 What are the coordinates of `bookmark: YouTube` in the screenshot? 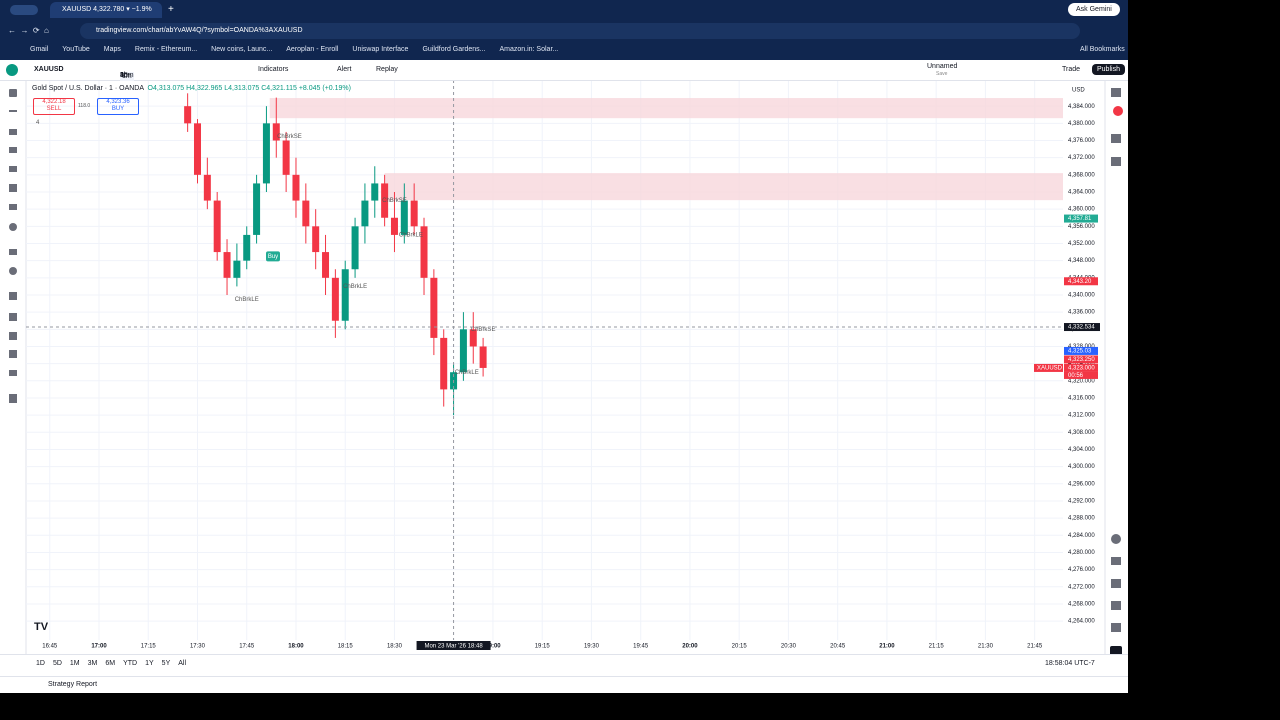 It's located at (76, 49).